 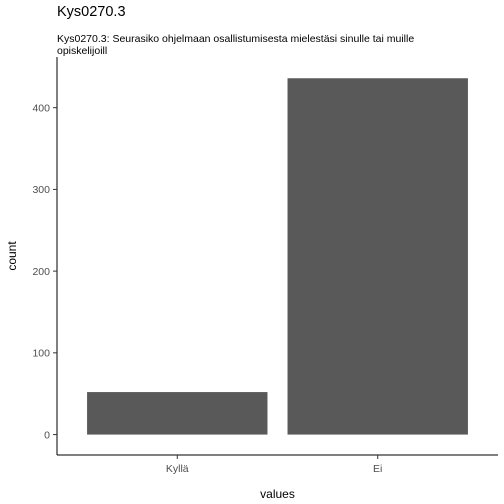 What do you see at coordinates (12, 256) in the screenshot?
I see `y-axis-title: count` at bounding box center [12, 256].